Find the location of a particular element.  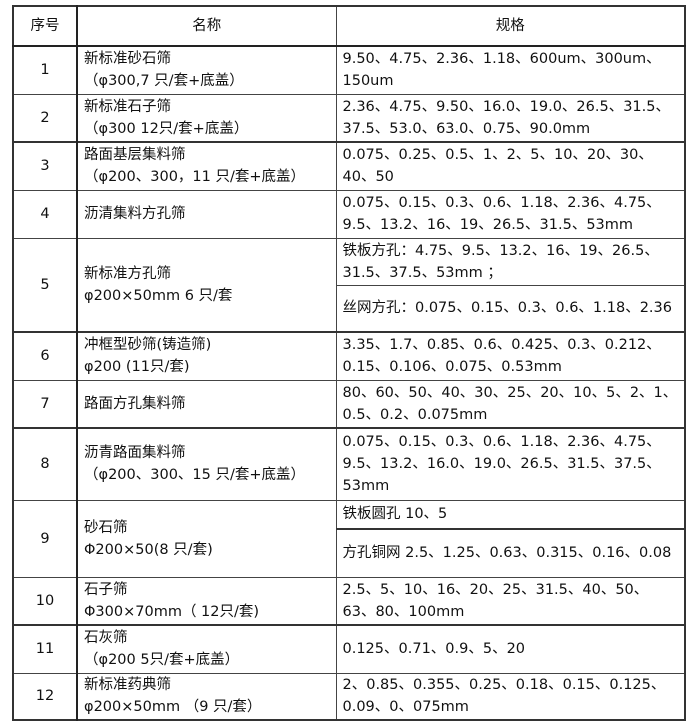

sieve-name: 冲框型砂筛(铸造筛) φ200 (11只/套) is located at coordinates (206, 356).